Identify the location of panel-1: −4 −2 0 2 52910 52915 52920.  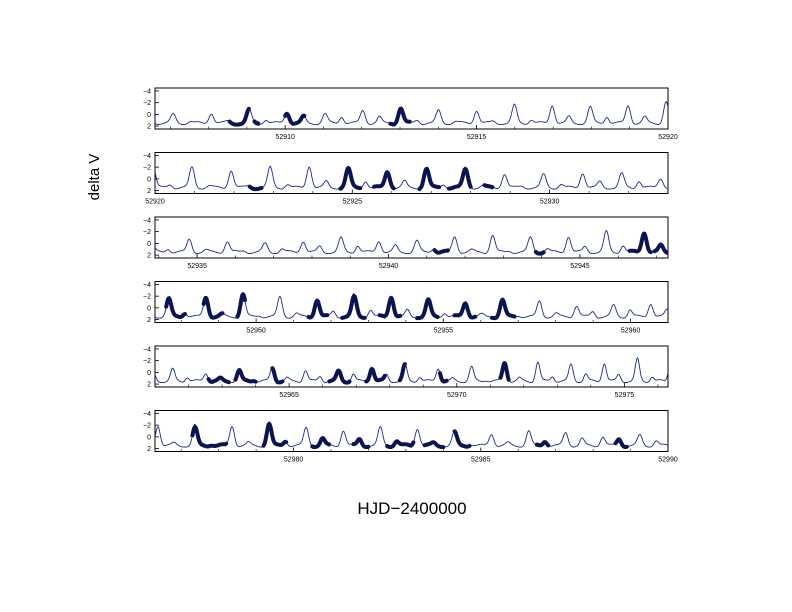
(410, 114).